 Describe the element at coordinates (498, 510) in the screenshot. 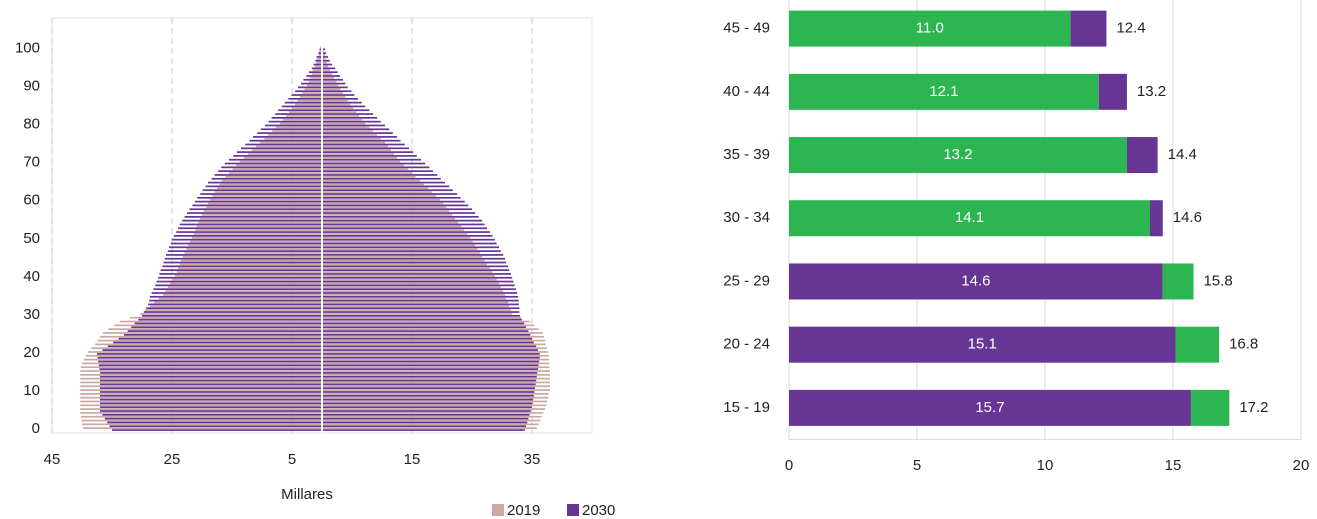

I see `legend-swatch` at that location.